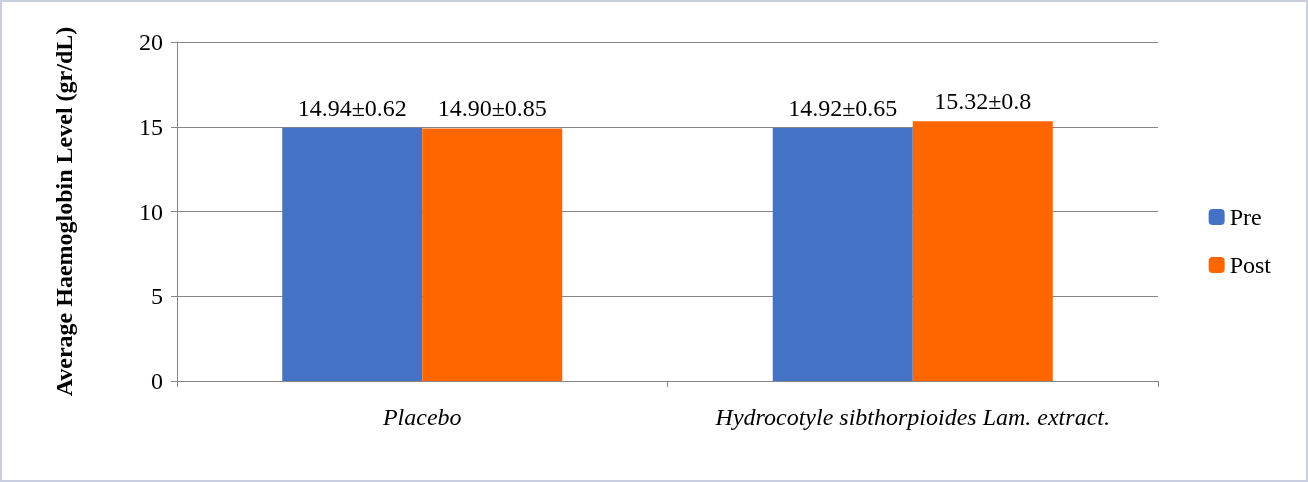 The image size is (1308, 482). What do you see at coordinates (912, 417) in the screenshot?
I see `x-tick-label: Hydrocotyle sibthorpioides Lam. extract.` at bounding box center [912, 417].